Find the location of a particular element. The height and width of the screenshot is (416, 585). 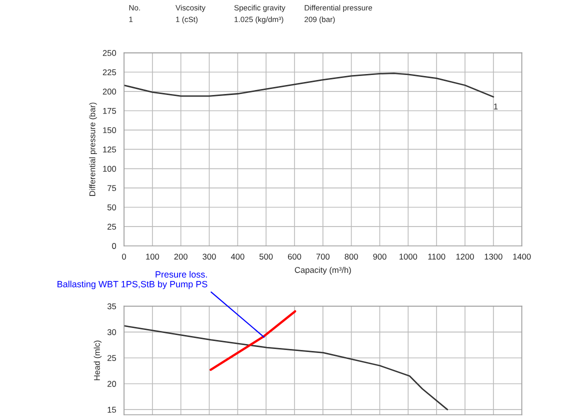

y-tick-label: 250 is located at coordinates (109, 53).